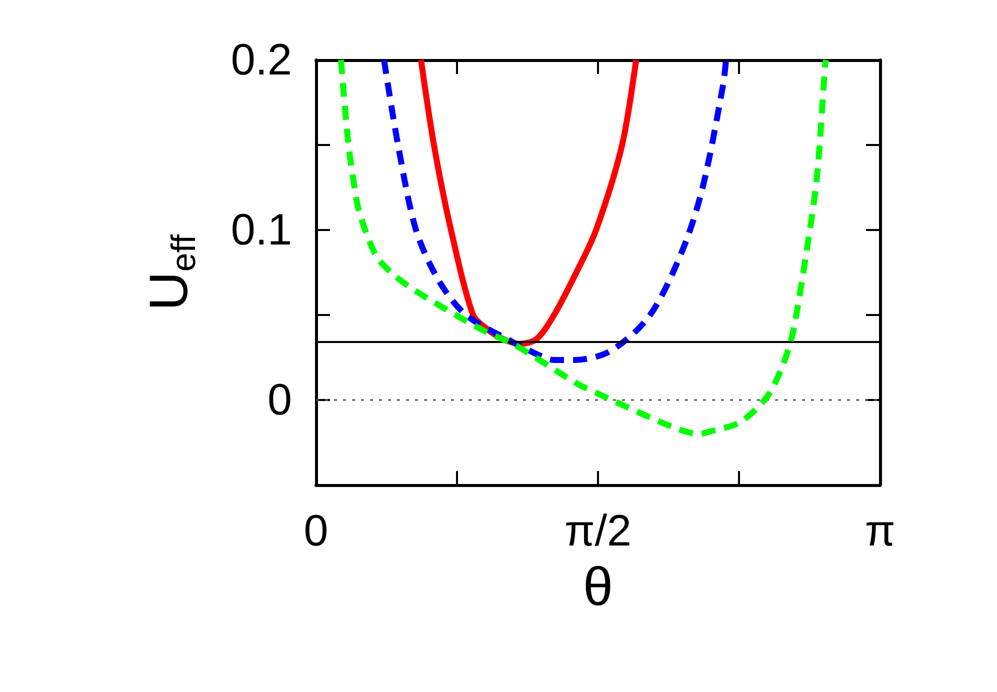  Describe the element at coordinates (598, 531) in the screenshot. I see `x-tick-label: π/2` at that location.